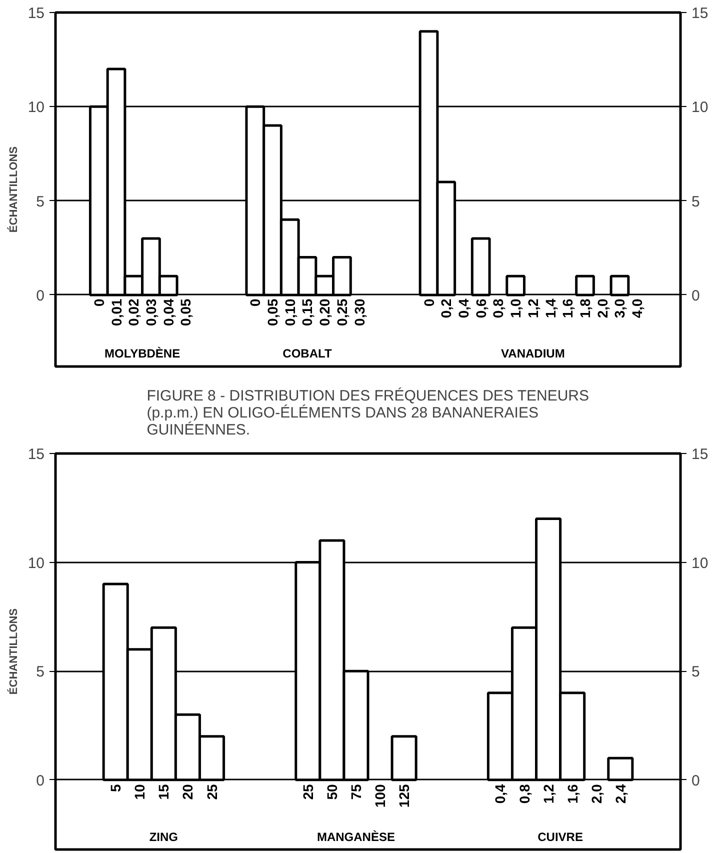 The width and height of the screenshot is (715, 853). I want to click on x-tick-label: 2,4, so click(620, 794).